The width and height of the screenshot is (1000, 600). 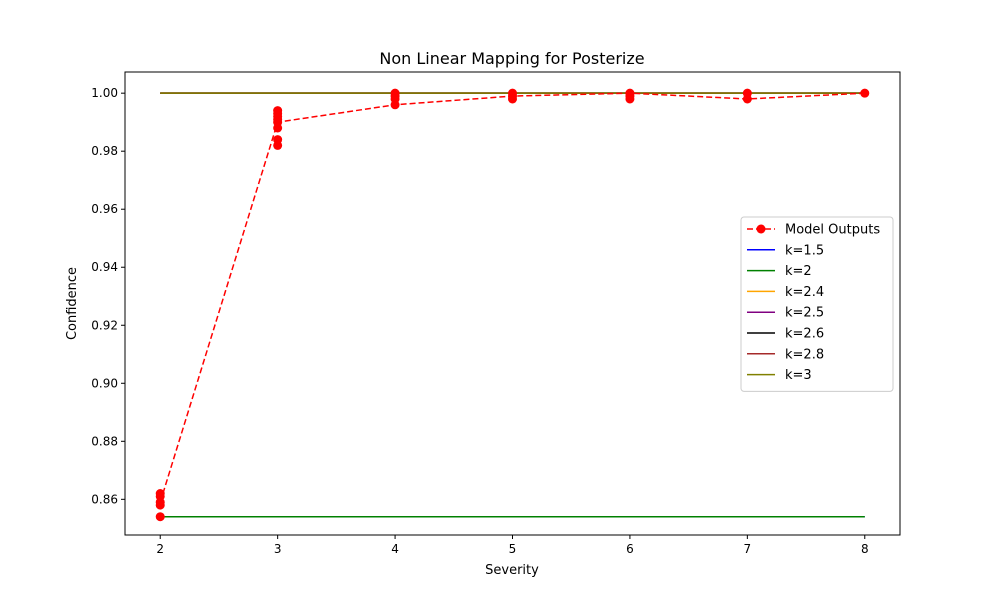 I want to click on y-tick-label: 0.92, so click(x=104, y=325).